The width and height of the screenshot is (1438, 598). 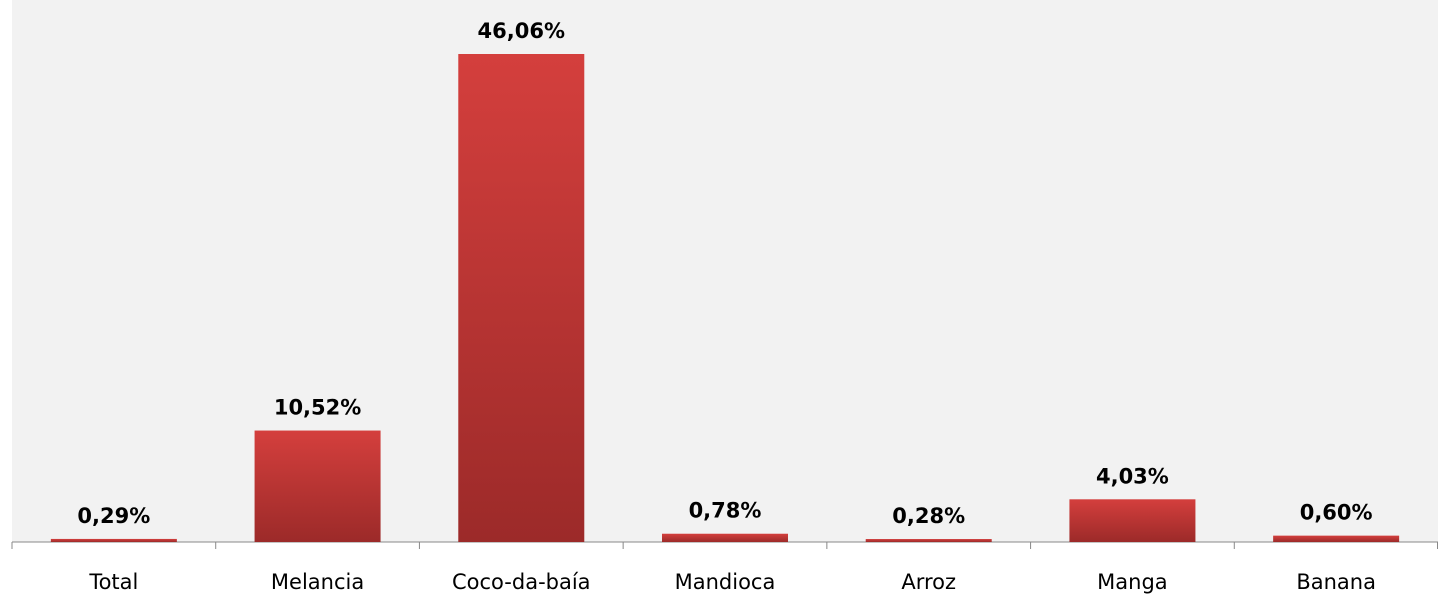 I want to click on value-label: 0,78%, so click(x=725, y=511).